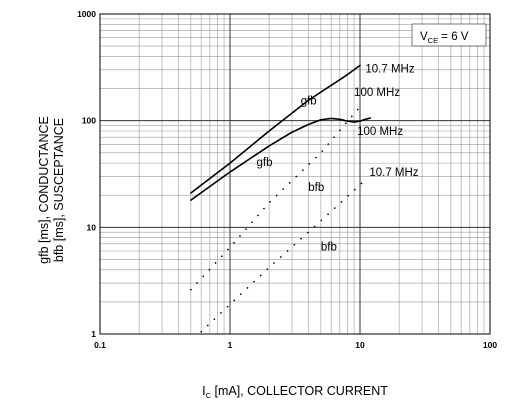 Image resolution: width=511 pixels, height=401 pixels. Describe the element at coordinates (230, 345) in the screenshot. I see `x-tick-label: 1` at that location.